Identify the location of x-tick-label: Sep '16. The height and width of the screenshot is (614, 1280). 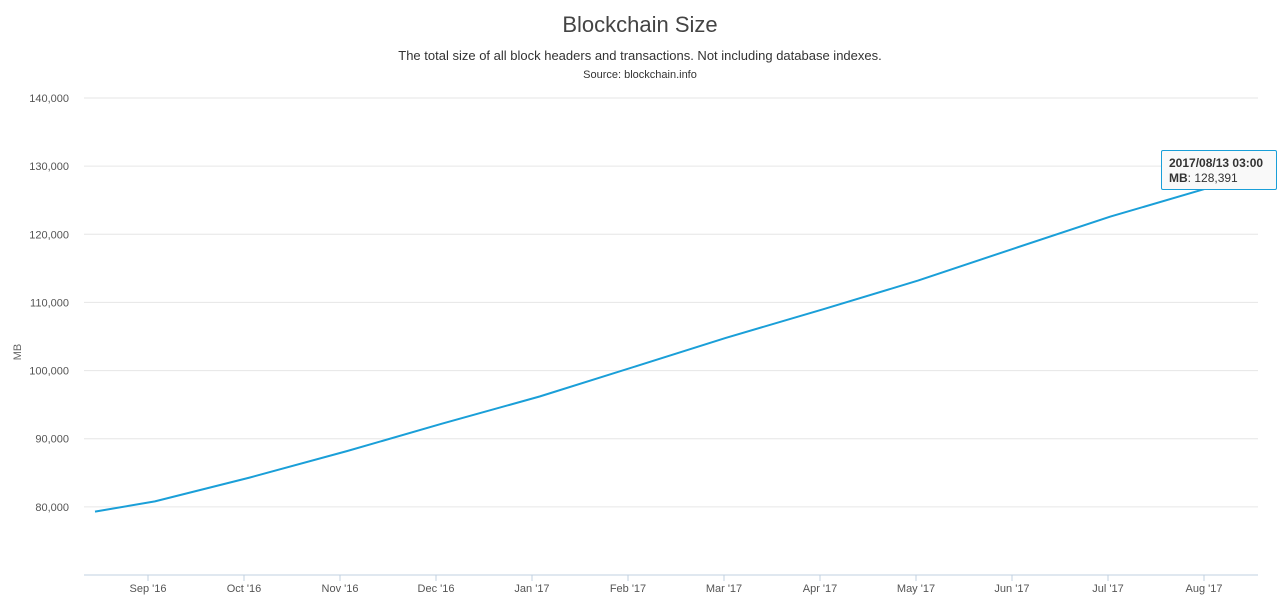
(148, 589).